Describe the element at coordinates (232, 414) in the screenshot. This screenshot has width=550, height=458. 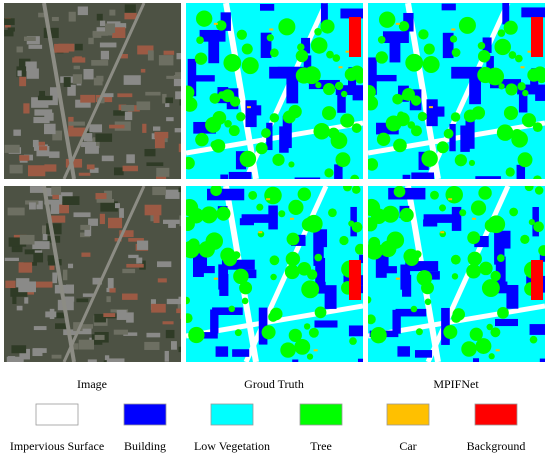
I see `legend-swatch` at that location.